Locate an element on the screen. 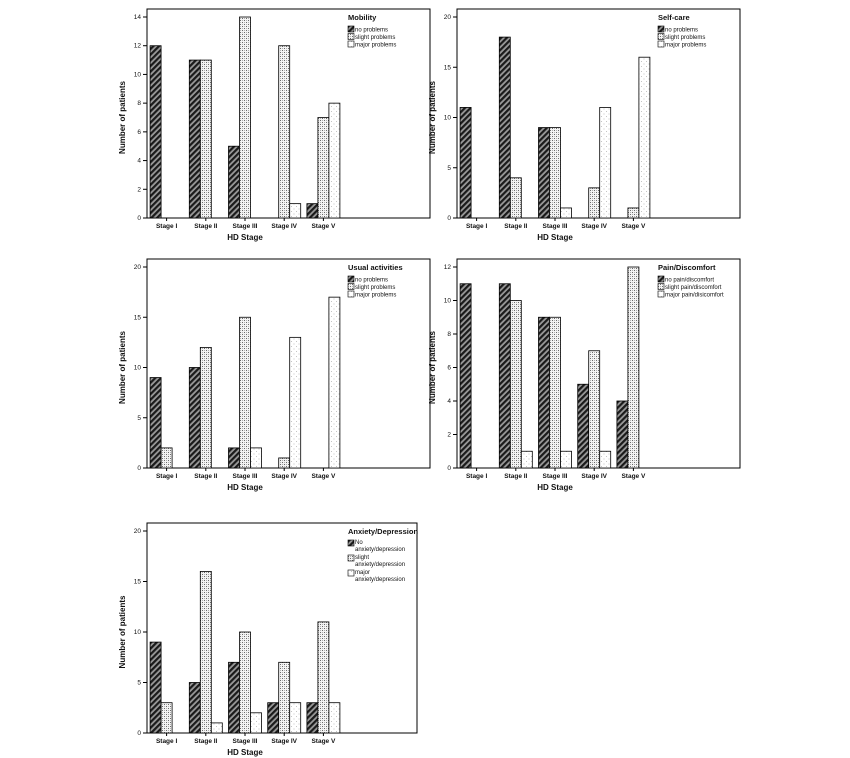 The image size is (850, 758). y-tick-label: 8 is located at coordinates (449, 334).